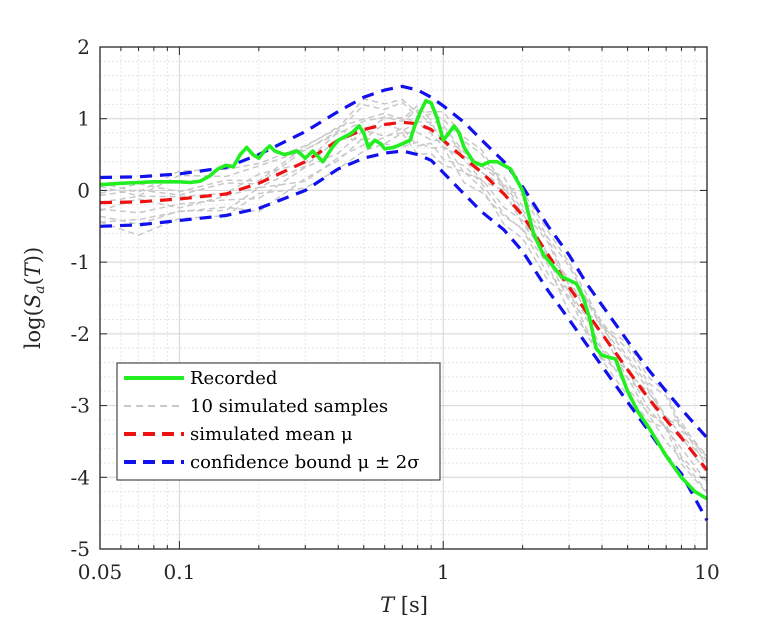  Describe the element at coordinates (80, 262) in the screenshot. I see `y-tick-label: -1` at that location.